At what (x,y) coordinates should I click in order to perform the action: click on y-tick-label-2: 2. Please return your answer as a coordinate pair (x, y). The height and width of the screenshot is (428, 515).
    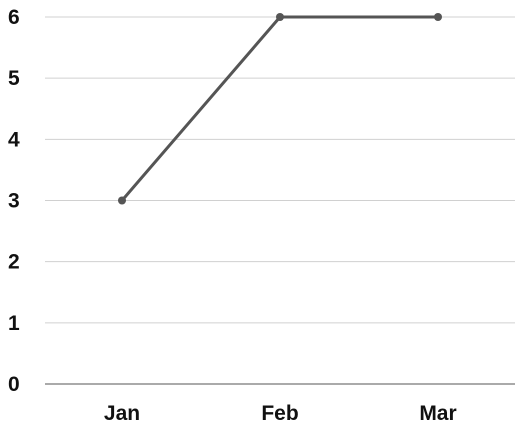
    Looking at the image, I should click on (14, 262).